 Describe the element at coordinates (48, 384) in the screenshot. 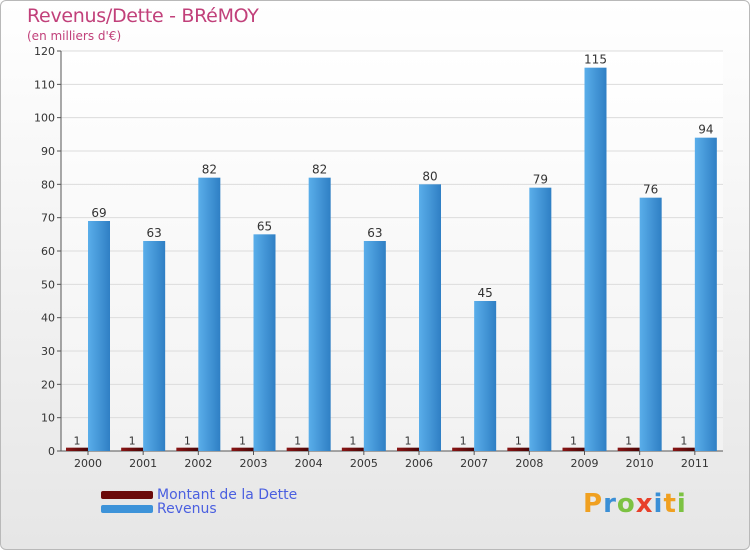

I see `y-tick-label: 20` at that location.